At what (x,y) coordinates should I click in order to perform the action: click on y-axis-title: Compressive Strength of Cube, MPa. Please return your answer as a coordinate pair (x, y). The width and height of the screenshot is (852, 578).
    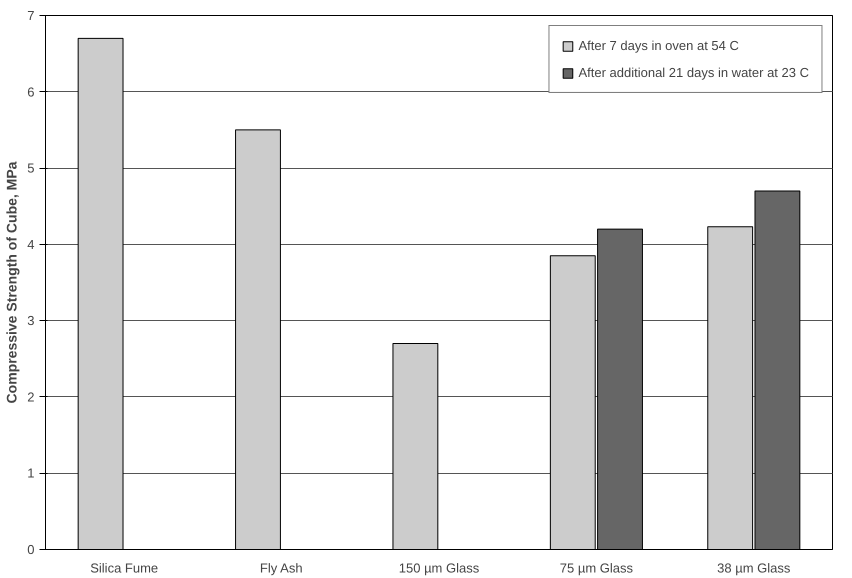
    Looking at the image, I should click on (11, 282).